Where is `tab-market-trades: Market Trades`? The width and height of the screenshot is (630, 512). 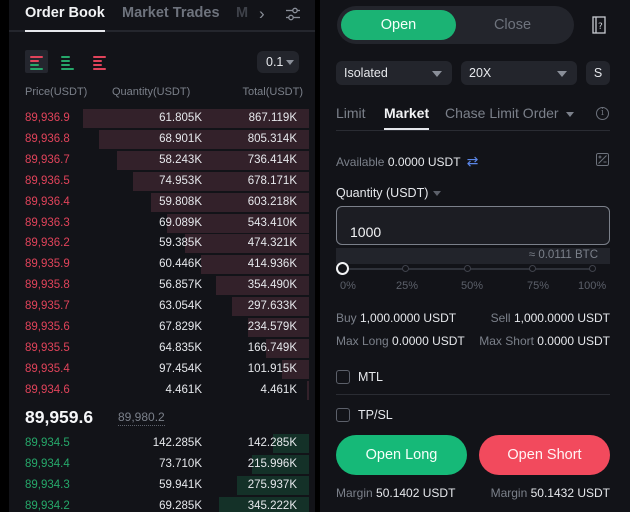
tab-market-trades: Market Trades is located at coordinates (171, 13).